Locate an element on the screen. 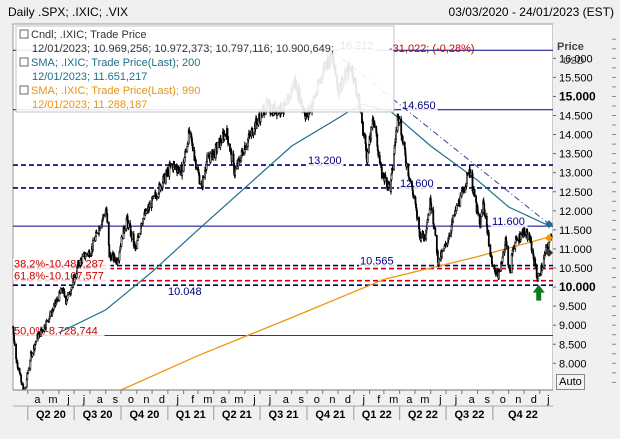  level-label: 11.600 is located at coordinates (508, 222).